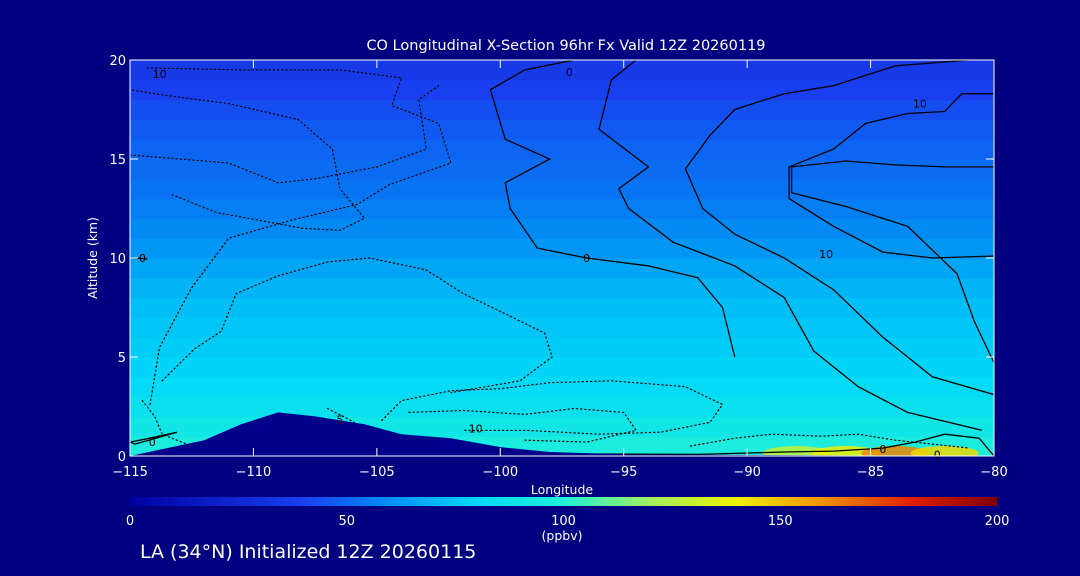  Describe the element at coordinates (870, 472) in the screenshot. I see `x-tick-label: −85` at that location.